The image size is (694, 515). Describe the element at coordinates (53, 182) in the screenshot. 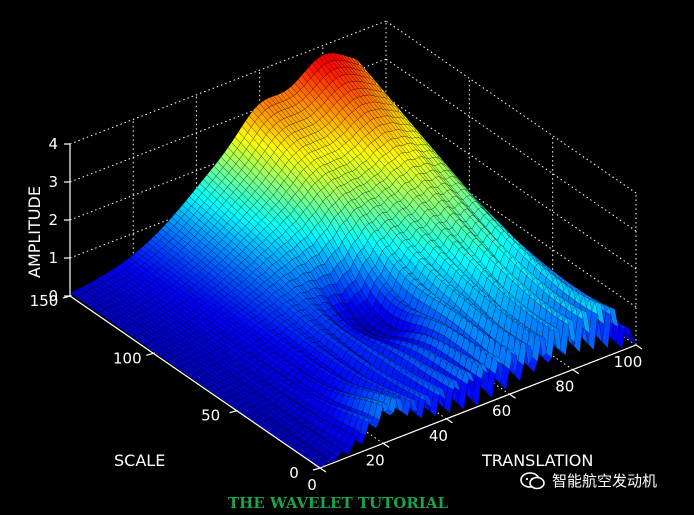

I see `z-tick-label: 3` at that location.